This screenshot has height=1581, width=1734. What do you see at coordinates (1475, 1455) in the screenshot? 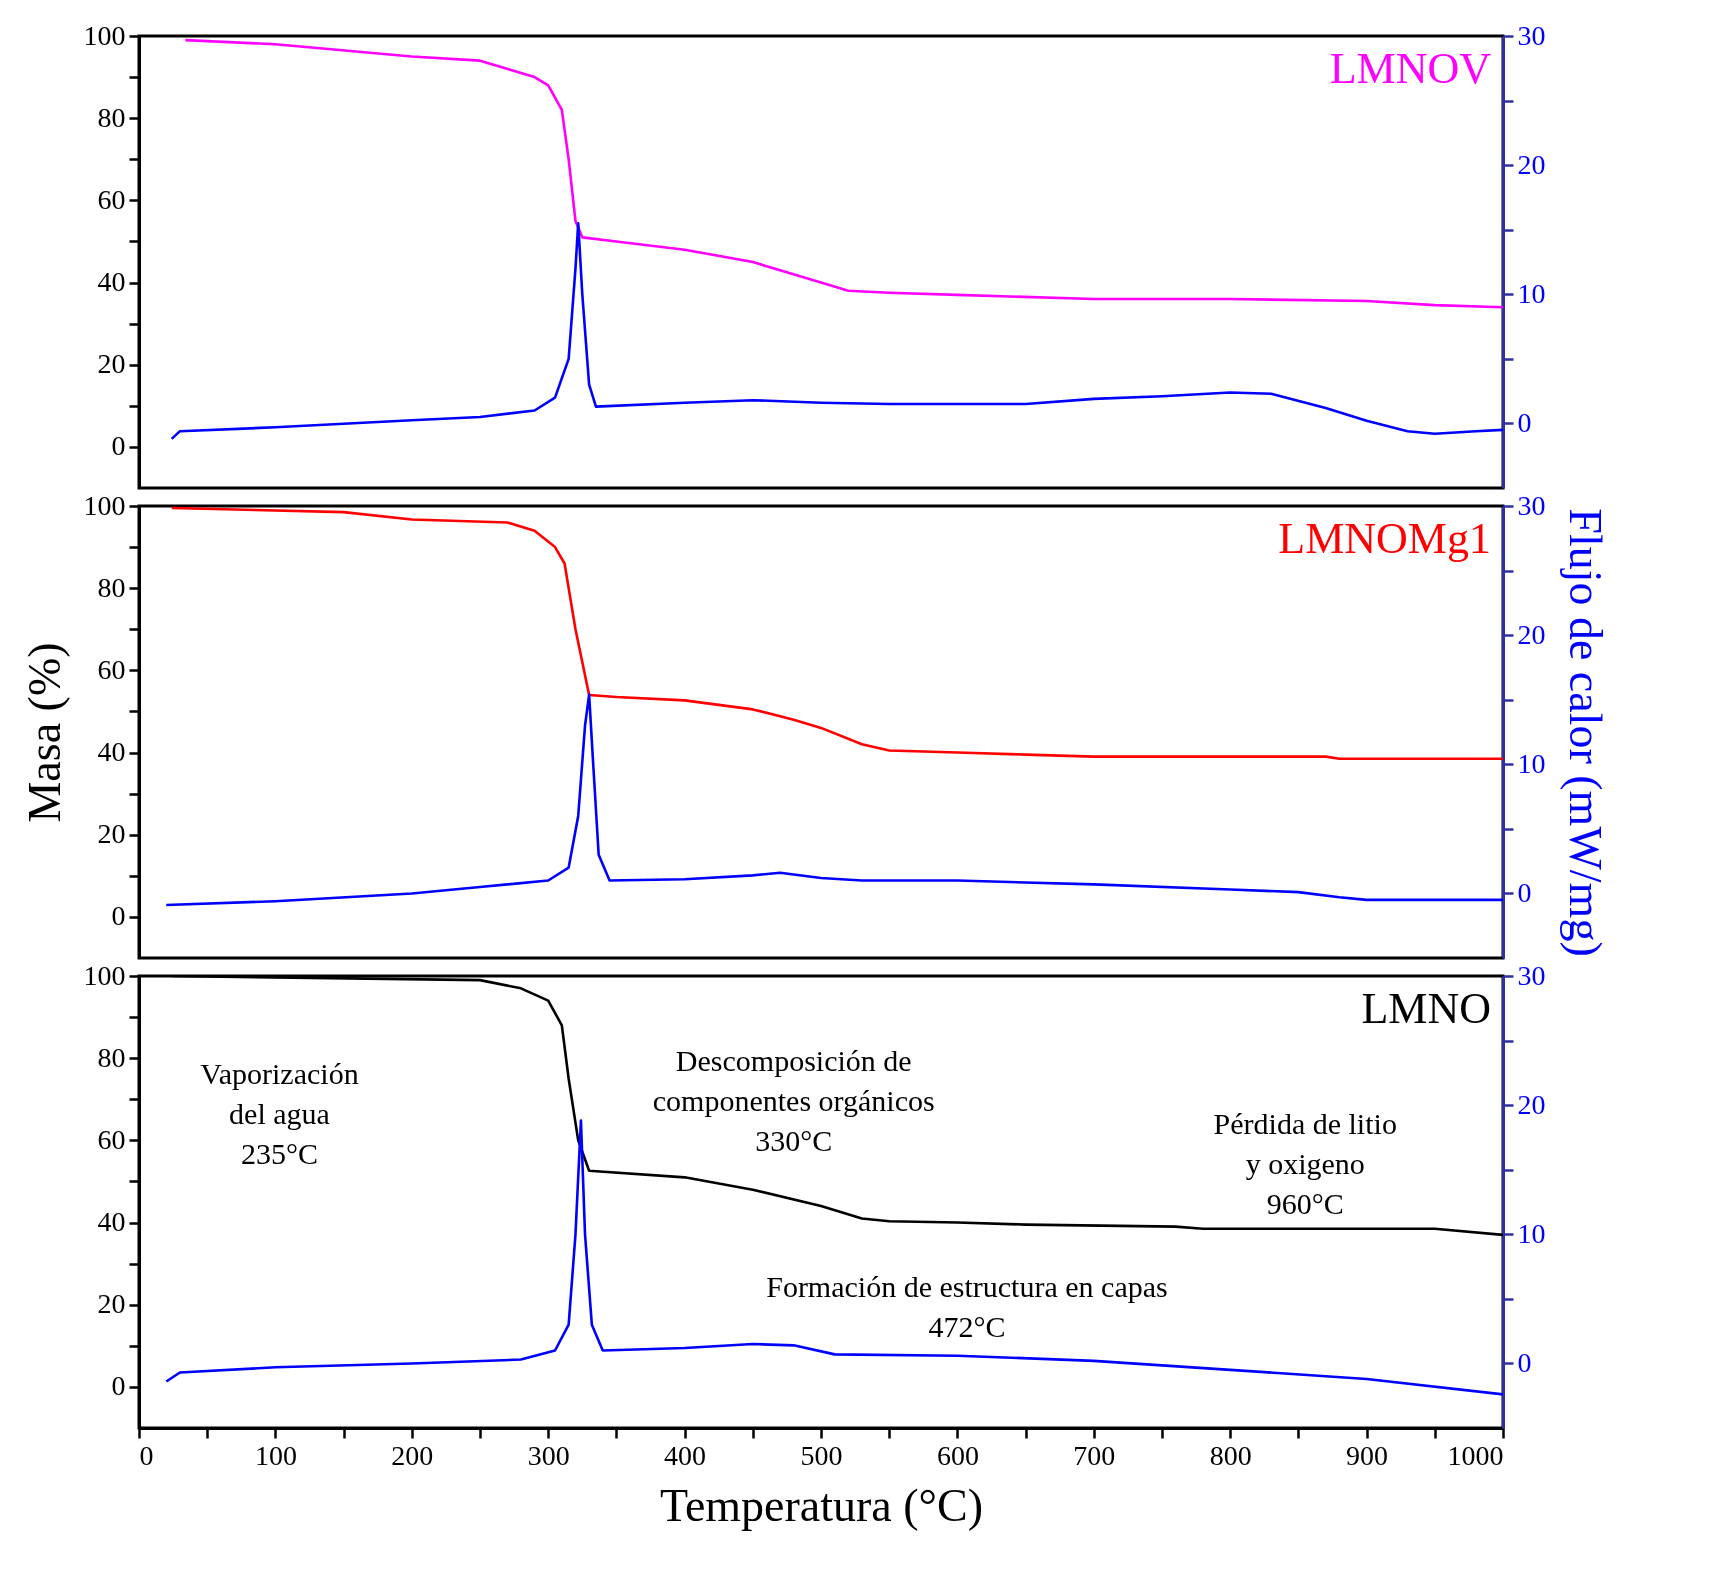
I see `x-tick-label: 1000` at bounding box center [1475, 1455].